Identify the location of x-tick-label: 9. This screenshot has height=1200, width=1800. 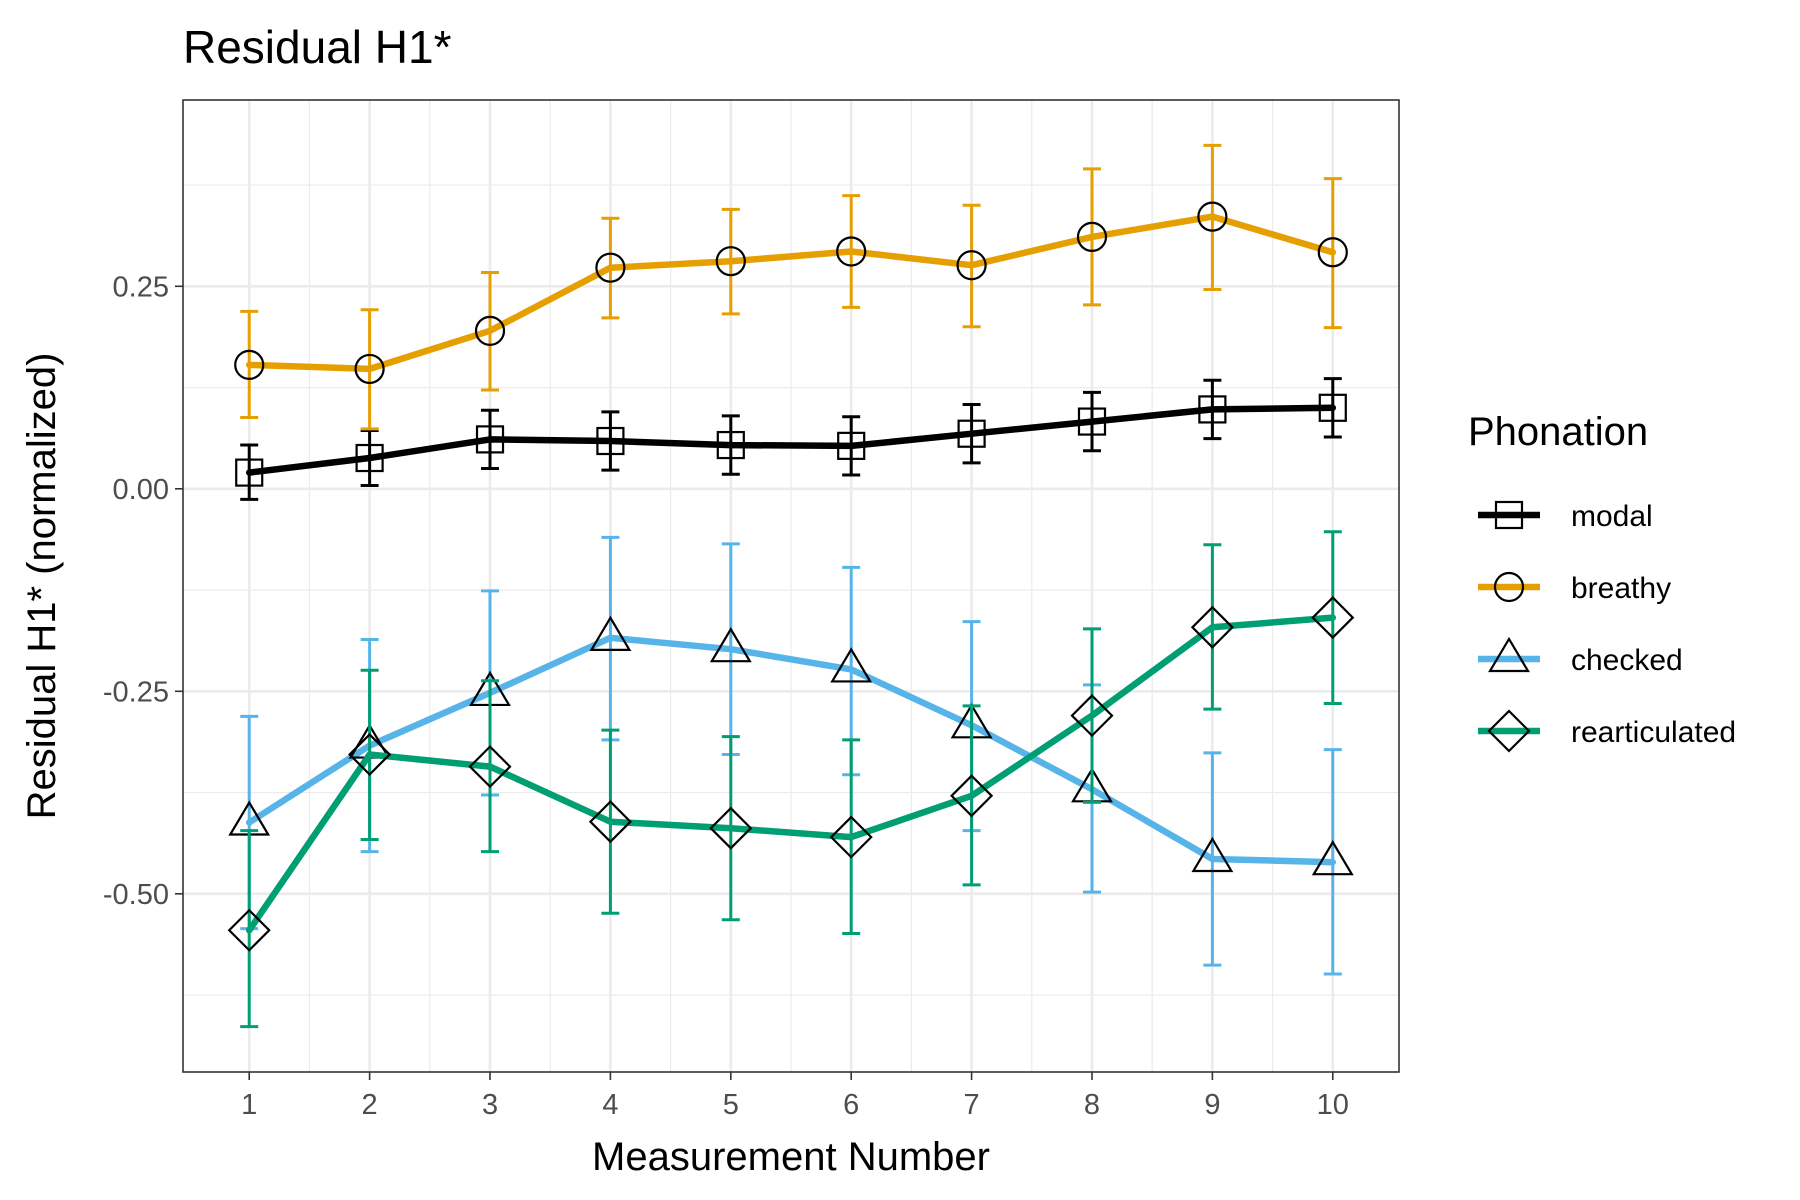
(1212, 1105).